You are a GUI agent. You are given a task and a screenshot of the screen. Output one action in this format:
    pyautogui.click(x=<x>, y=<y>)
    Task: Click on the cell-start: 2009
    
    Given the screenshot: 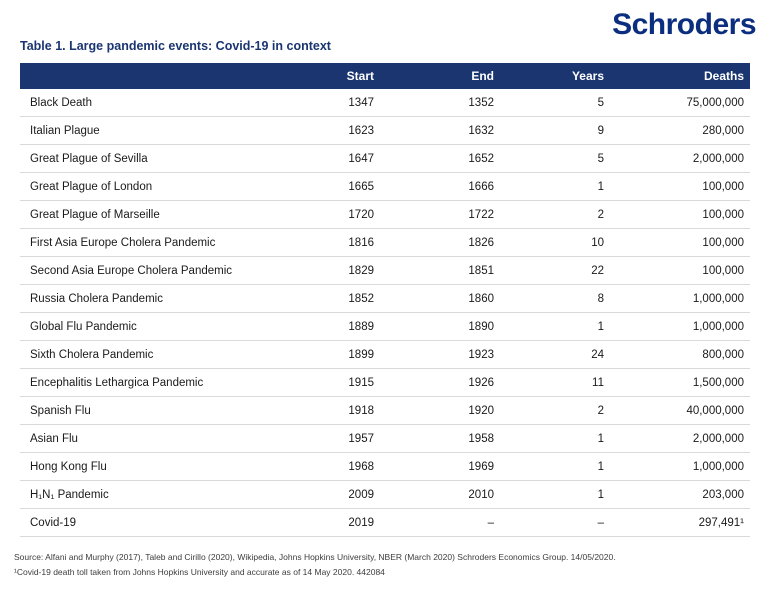 What is the action you would take?
    pyautogui.click(x=320, y=494)
    